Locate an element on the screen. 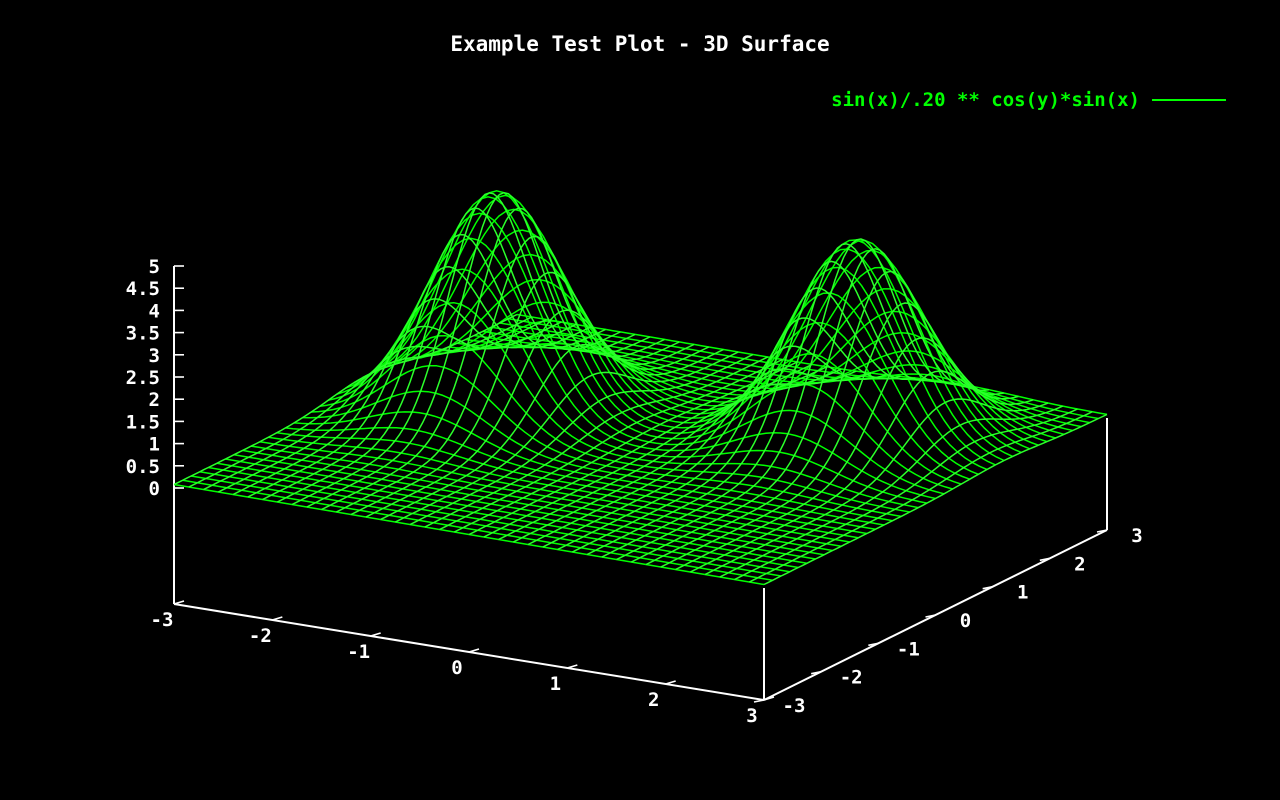  x-tick-label: 1 is located at coordinates (555, 684).